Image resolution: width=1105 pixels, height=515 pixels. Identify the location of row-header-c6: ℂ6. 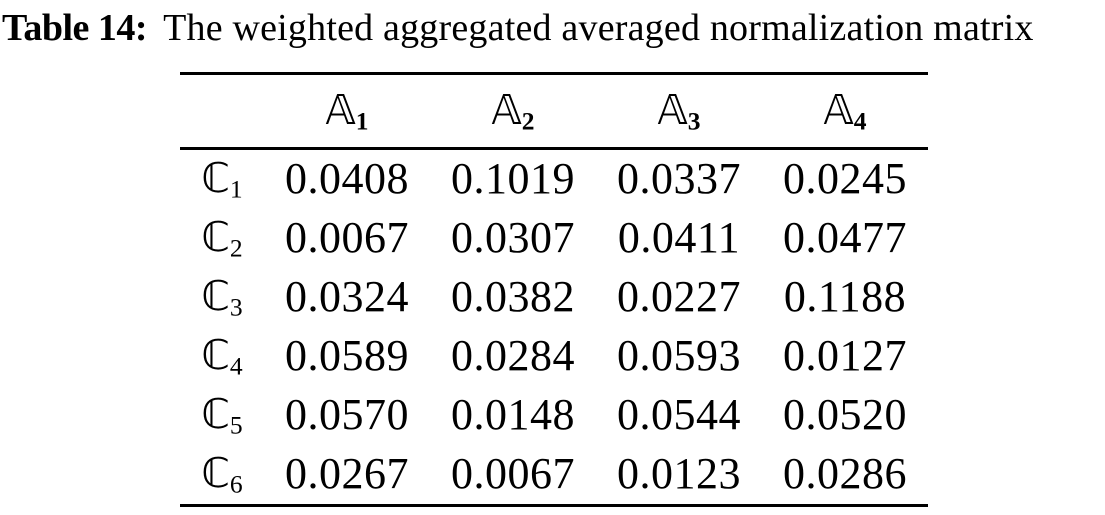
(222, 475).